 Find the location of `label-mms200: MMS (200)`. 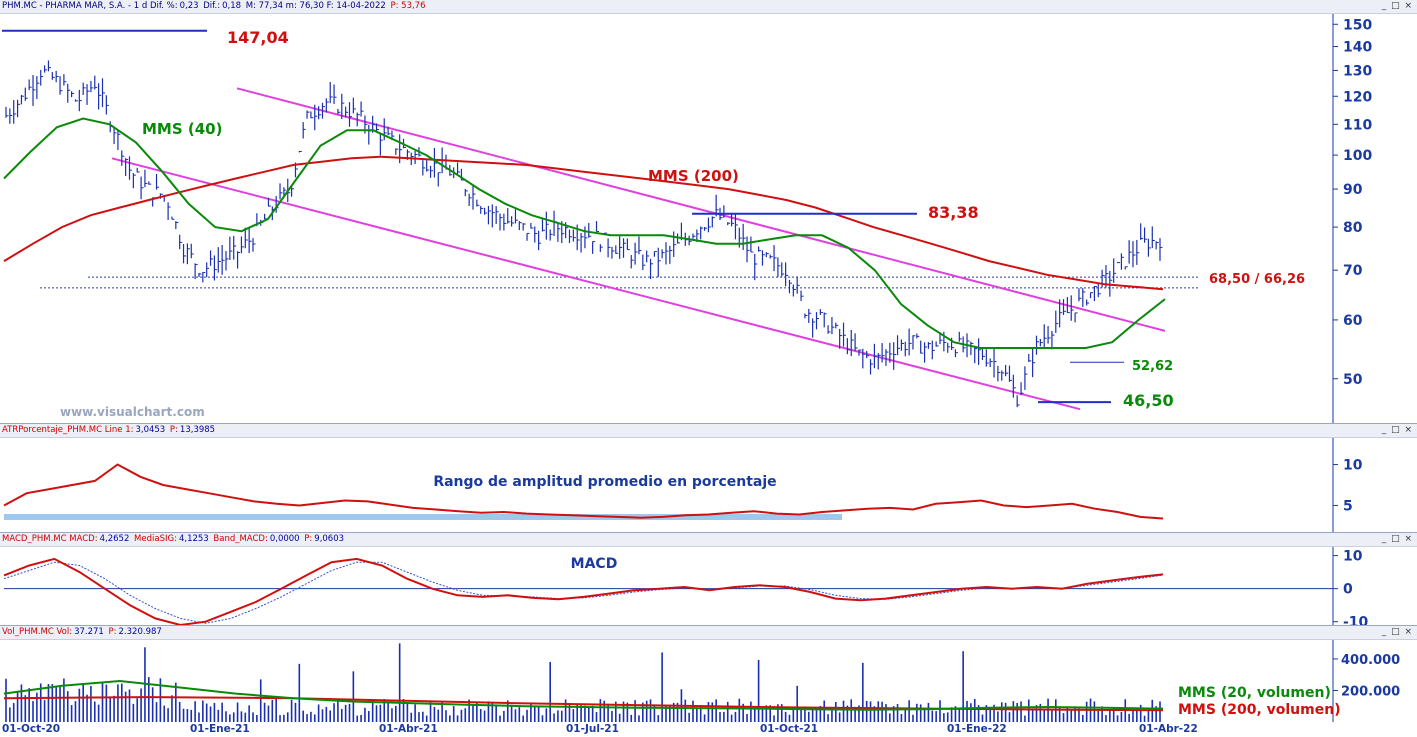

label-mms200: MMS (200) is located at coordinates (693, 176).